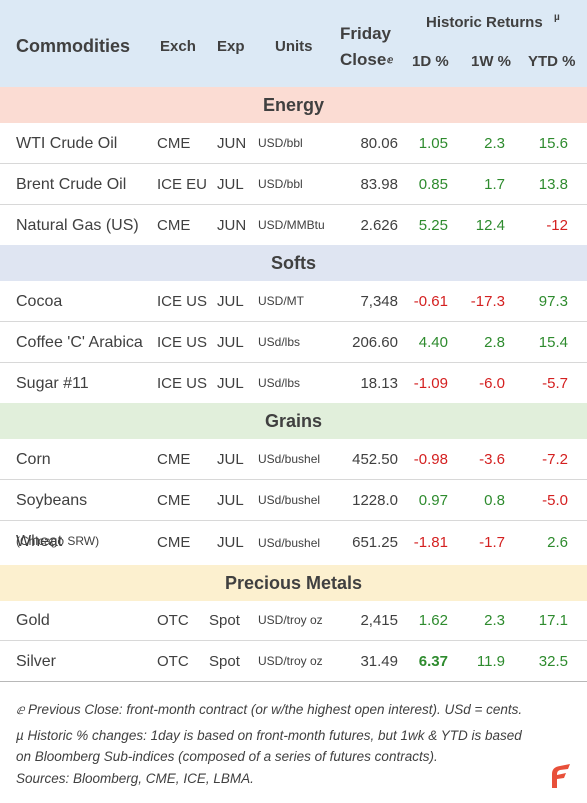 The height and width of the screenshot is (803, 587). I want to click on return-1w: 12.4, so click(490, 225).